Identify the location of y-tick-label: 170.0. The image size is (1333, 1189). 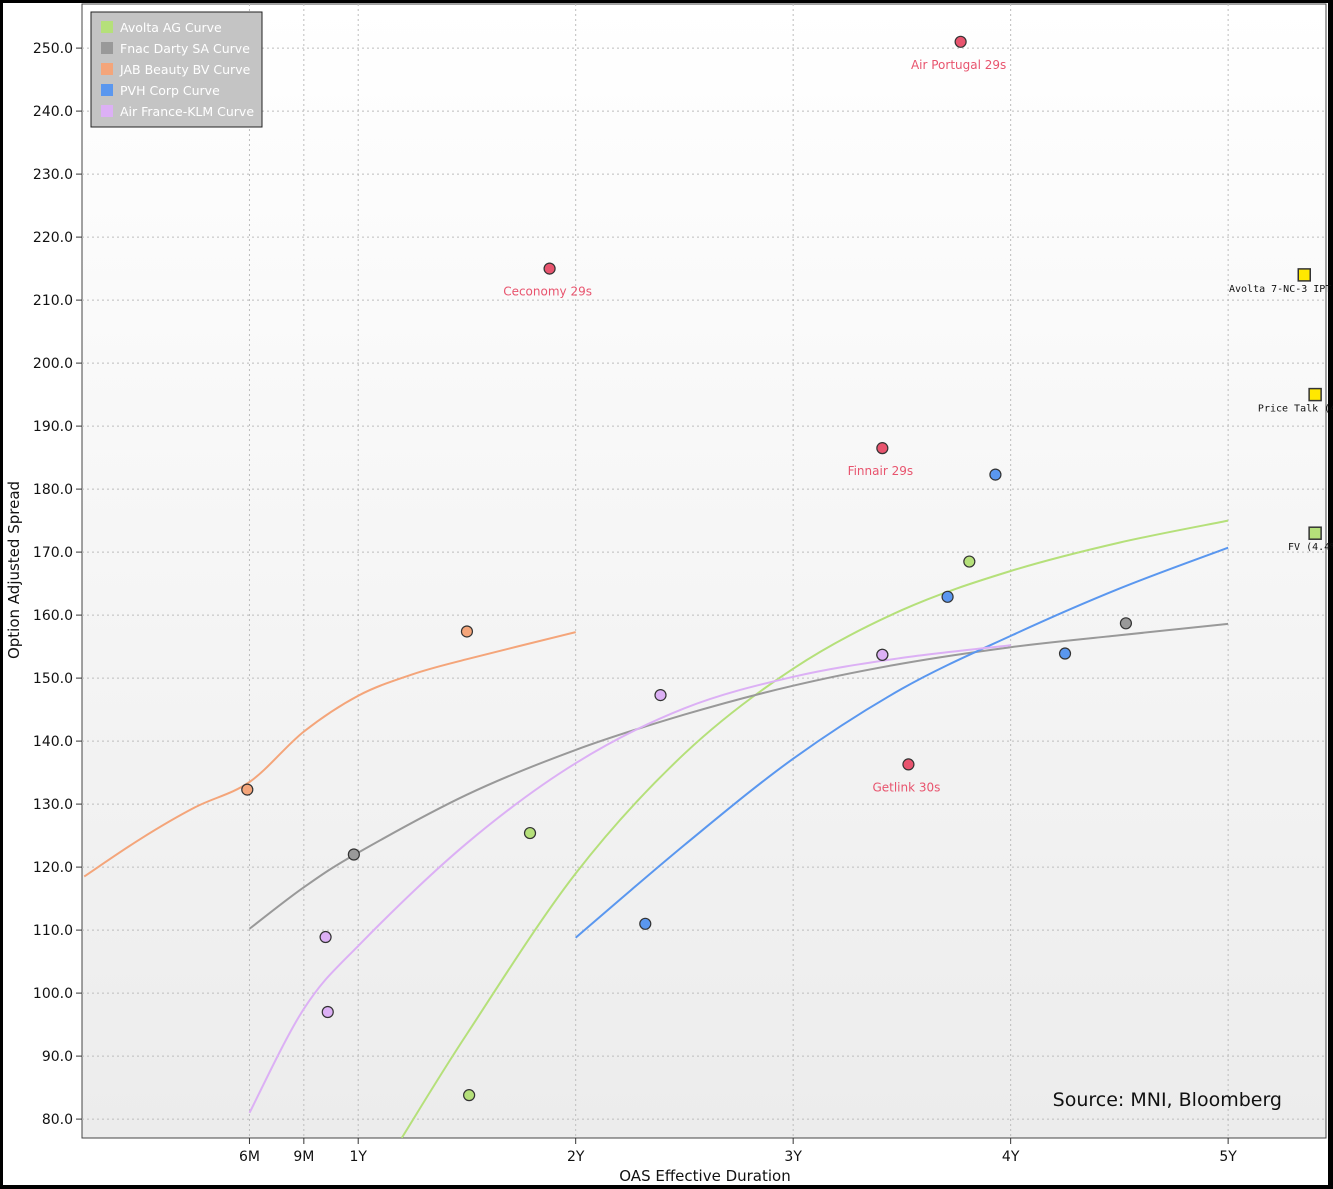
(53, 553).